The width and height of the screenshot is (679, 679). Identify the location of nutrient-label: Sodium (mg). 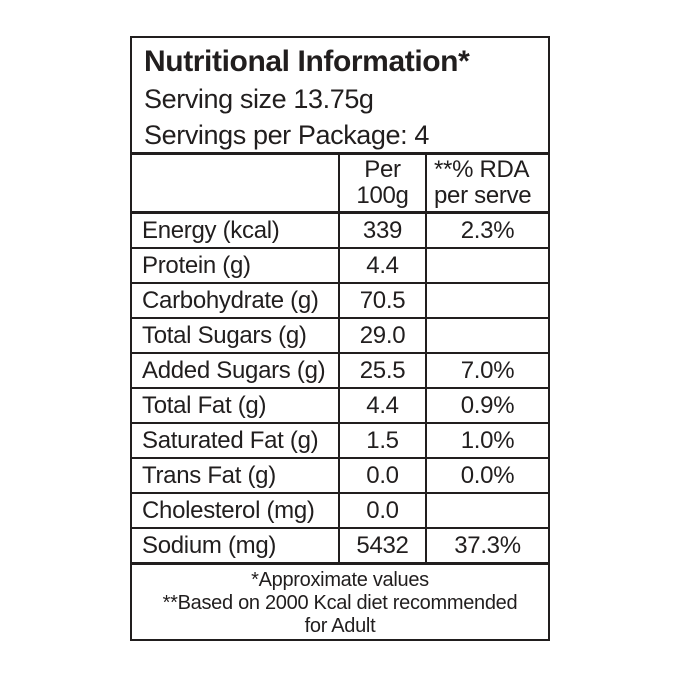
(209, 545).